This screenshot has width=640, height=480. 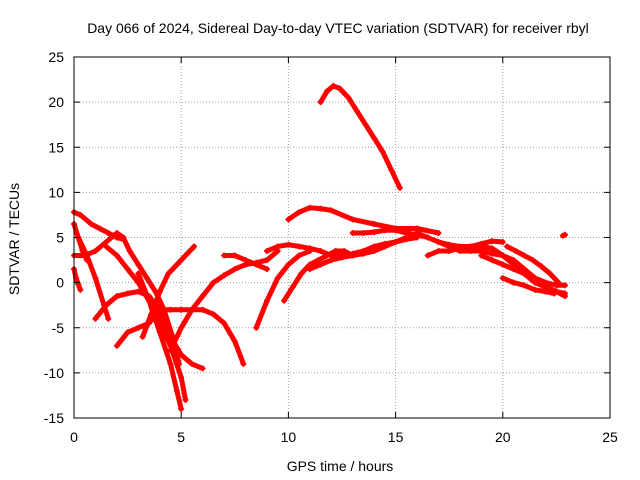 I want to click on y-axis-label: SDTVAR / TECUs, so click(x=14, y=239).